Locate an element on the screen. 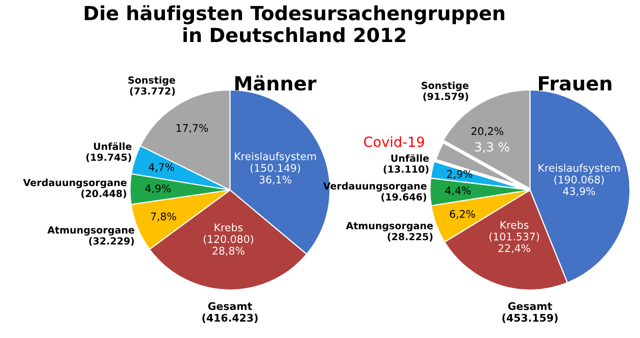 The width and height of the screenshot is (640, 338). data-label: 7,8% is located at coordinates (163, 217).